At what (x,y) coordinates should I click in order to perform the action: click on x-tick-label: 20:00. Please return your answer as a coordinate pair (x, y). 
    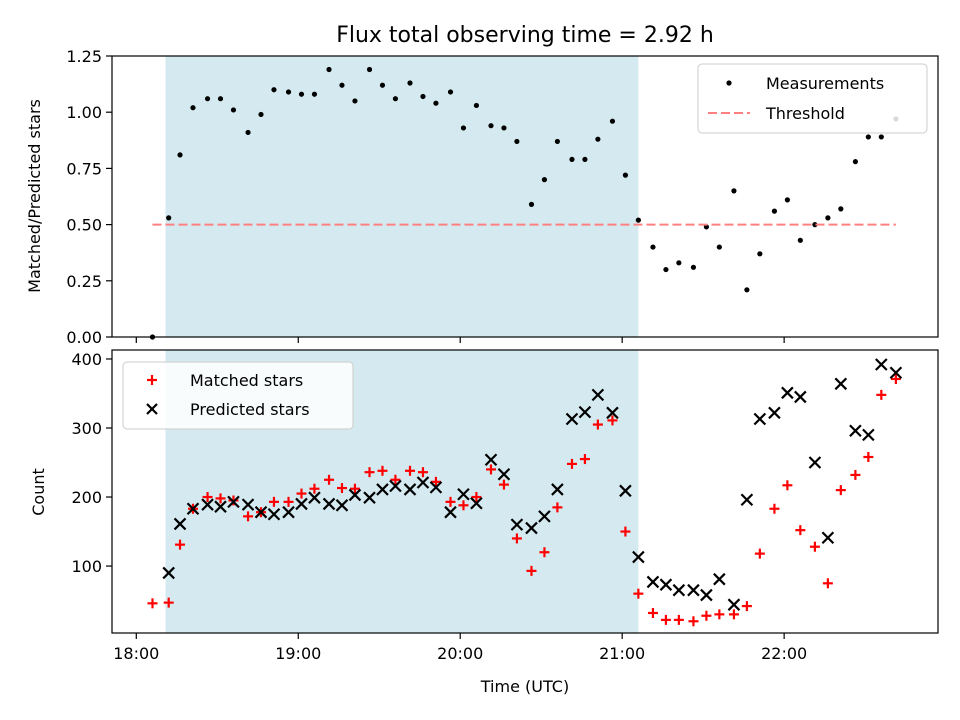
    Looking at the image, I should click on (460, 653).